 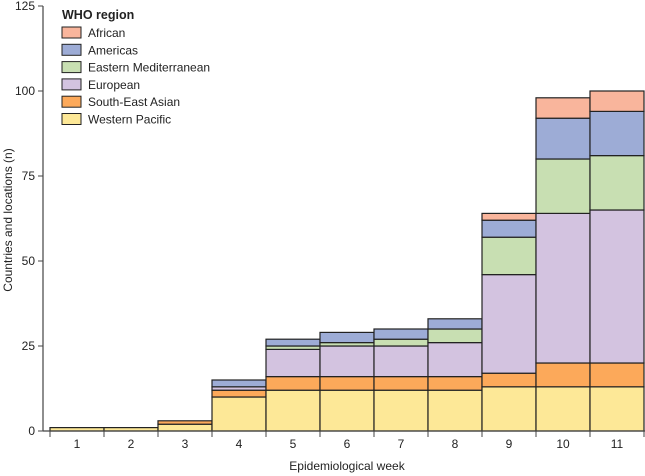 I want to click on y-tick-label: 100, so click(x=25, y=91).